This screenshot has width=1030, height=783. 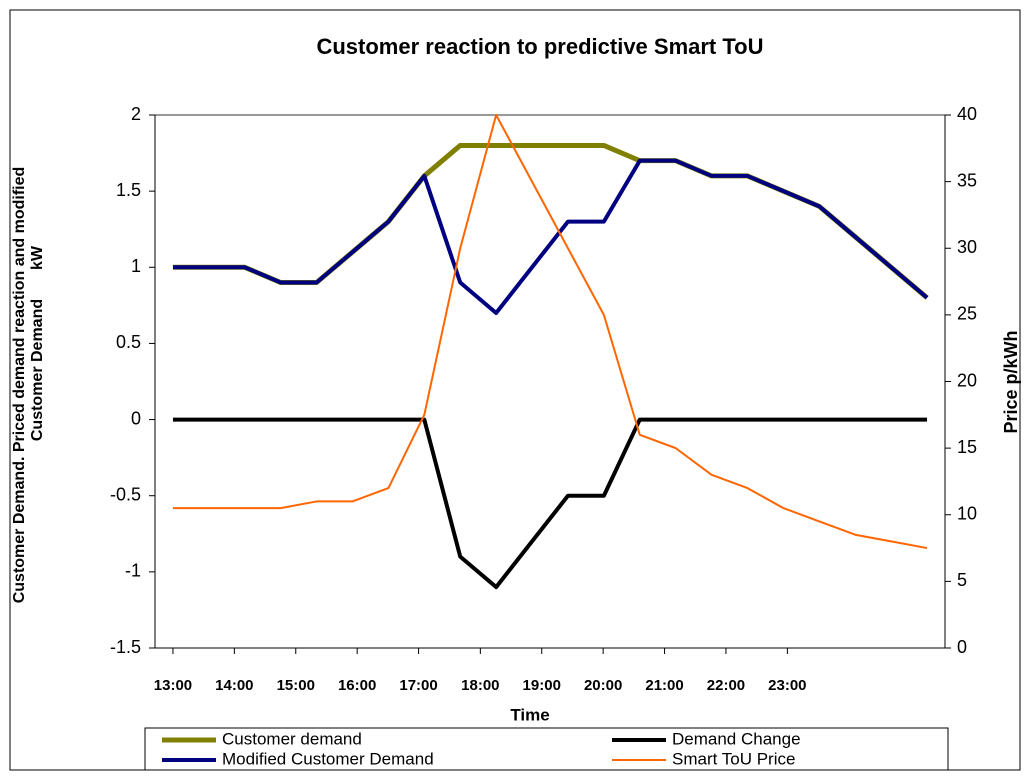 I want to click on y-tick-label: 1, so click(x=136, y=266).